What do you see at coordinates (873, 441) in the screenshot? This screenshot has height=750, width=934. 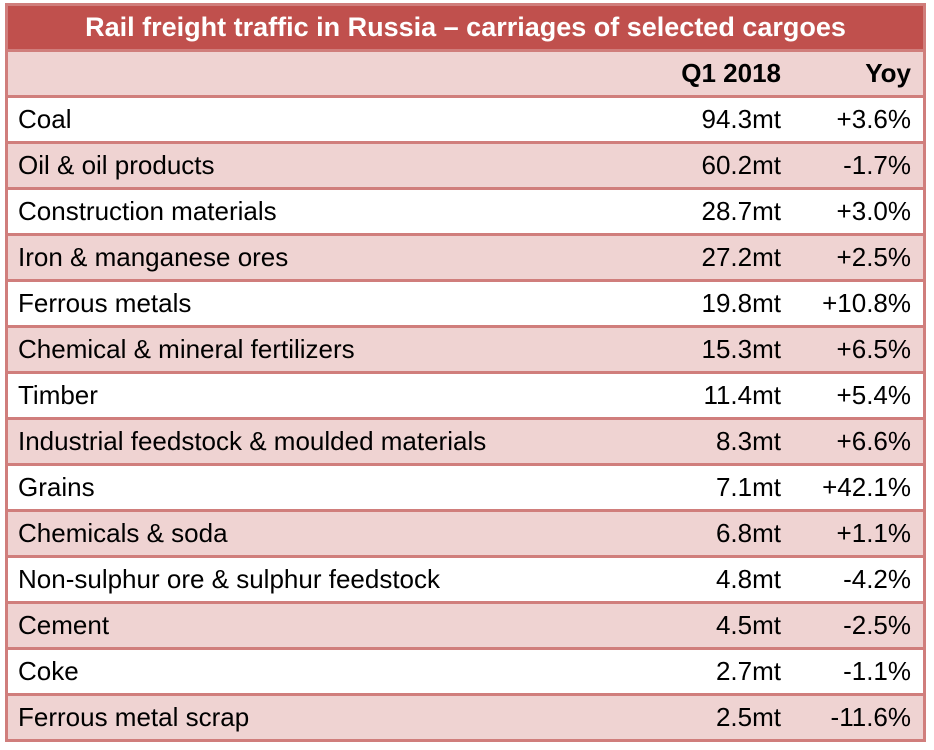 I see `yoy-cell: +6.6%` at bounding box center [873, 441].